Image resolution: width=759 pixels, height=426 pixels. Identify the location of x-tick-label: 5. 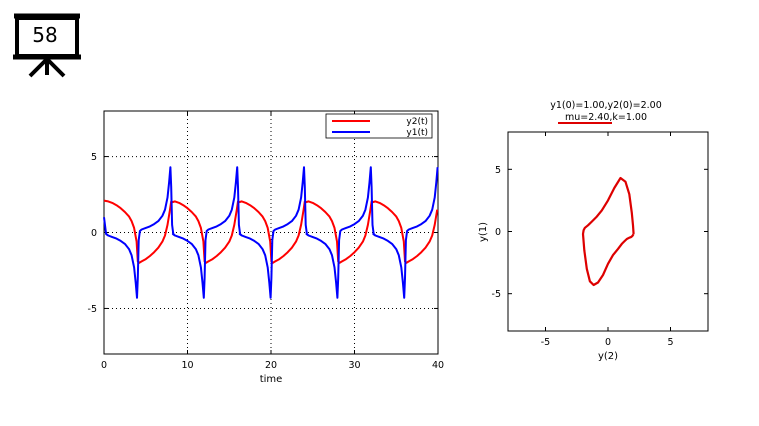
(670, 342).